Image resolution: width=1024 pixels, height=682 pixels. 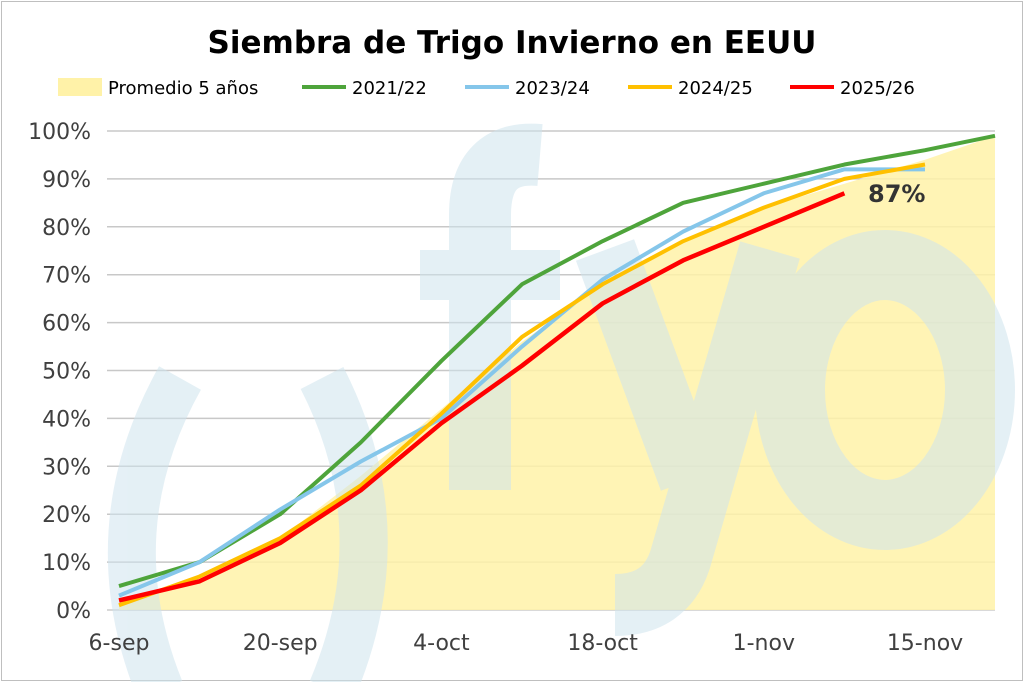 What do you see at coordinates (66, 372) in the screenshot?
I see `y-tick-label: 50%` at bounding box center [66, 372].